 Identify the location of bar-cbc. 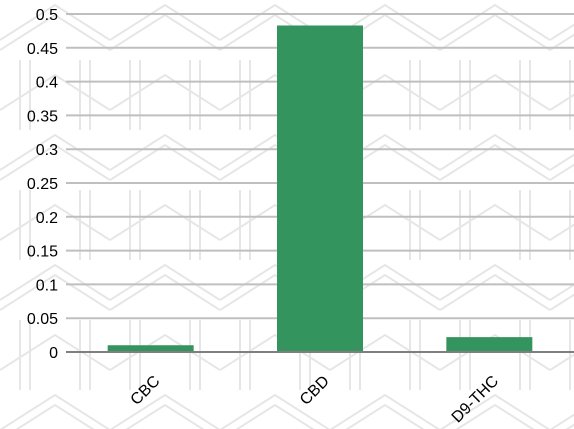
(150, 348).